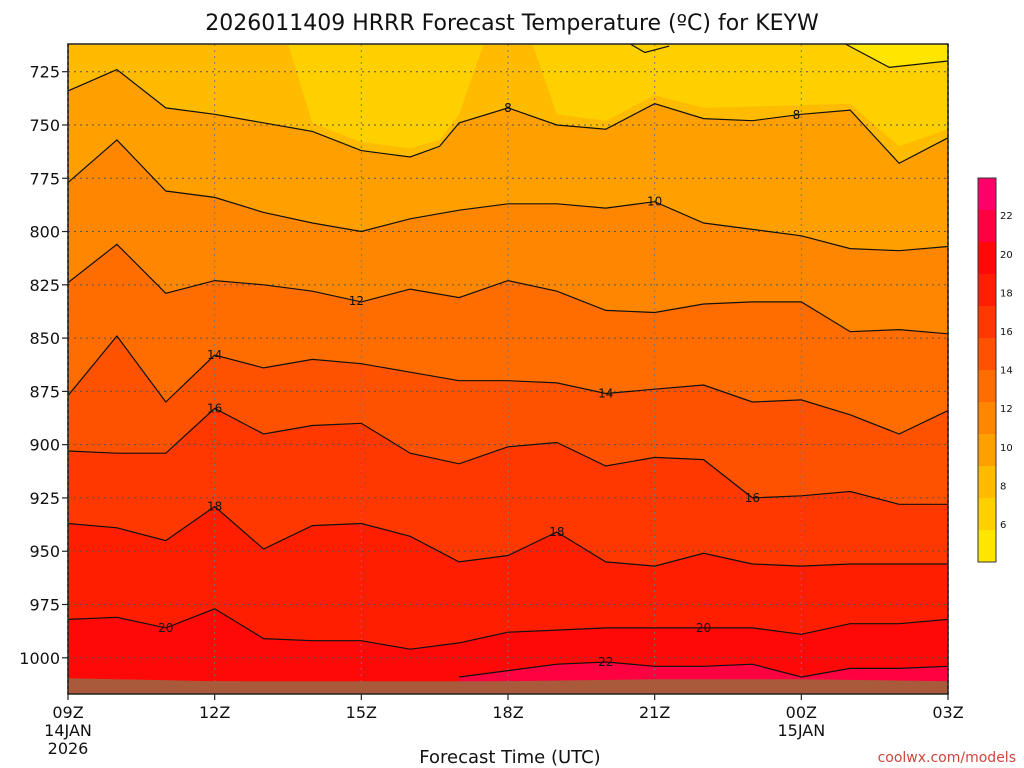 This screenshot has width=1024, height=768. Describe the element at coordinates (752, 498) in the screenshot. I see `contour-label-16-1: 16` at that location.